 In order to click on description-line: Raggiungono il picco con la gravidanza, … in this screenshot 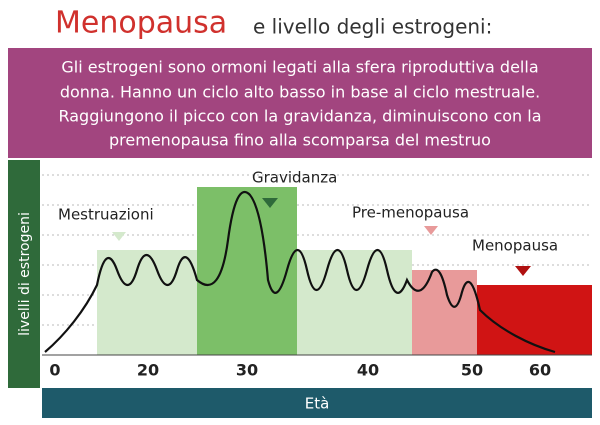, I will do `click(299, 116)`.